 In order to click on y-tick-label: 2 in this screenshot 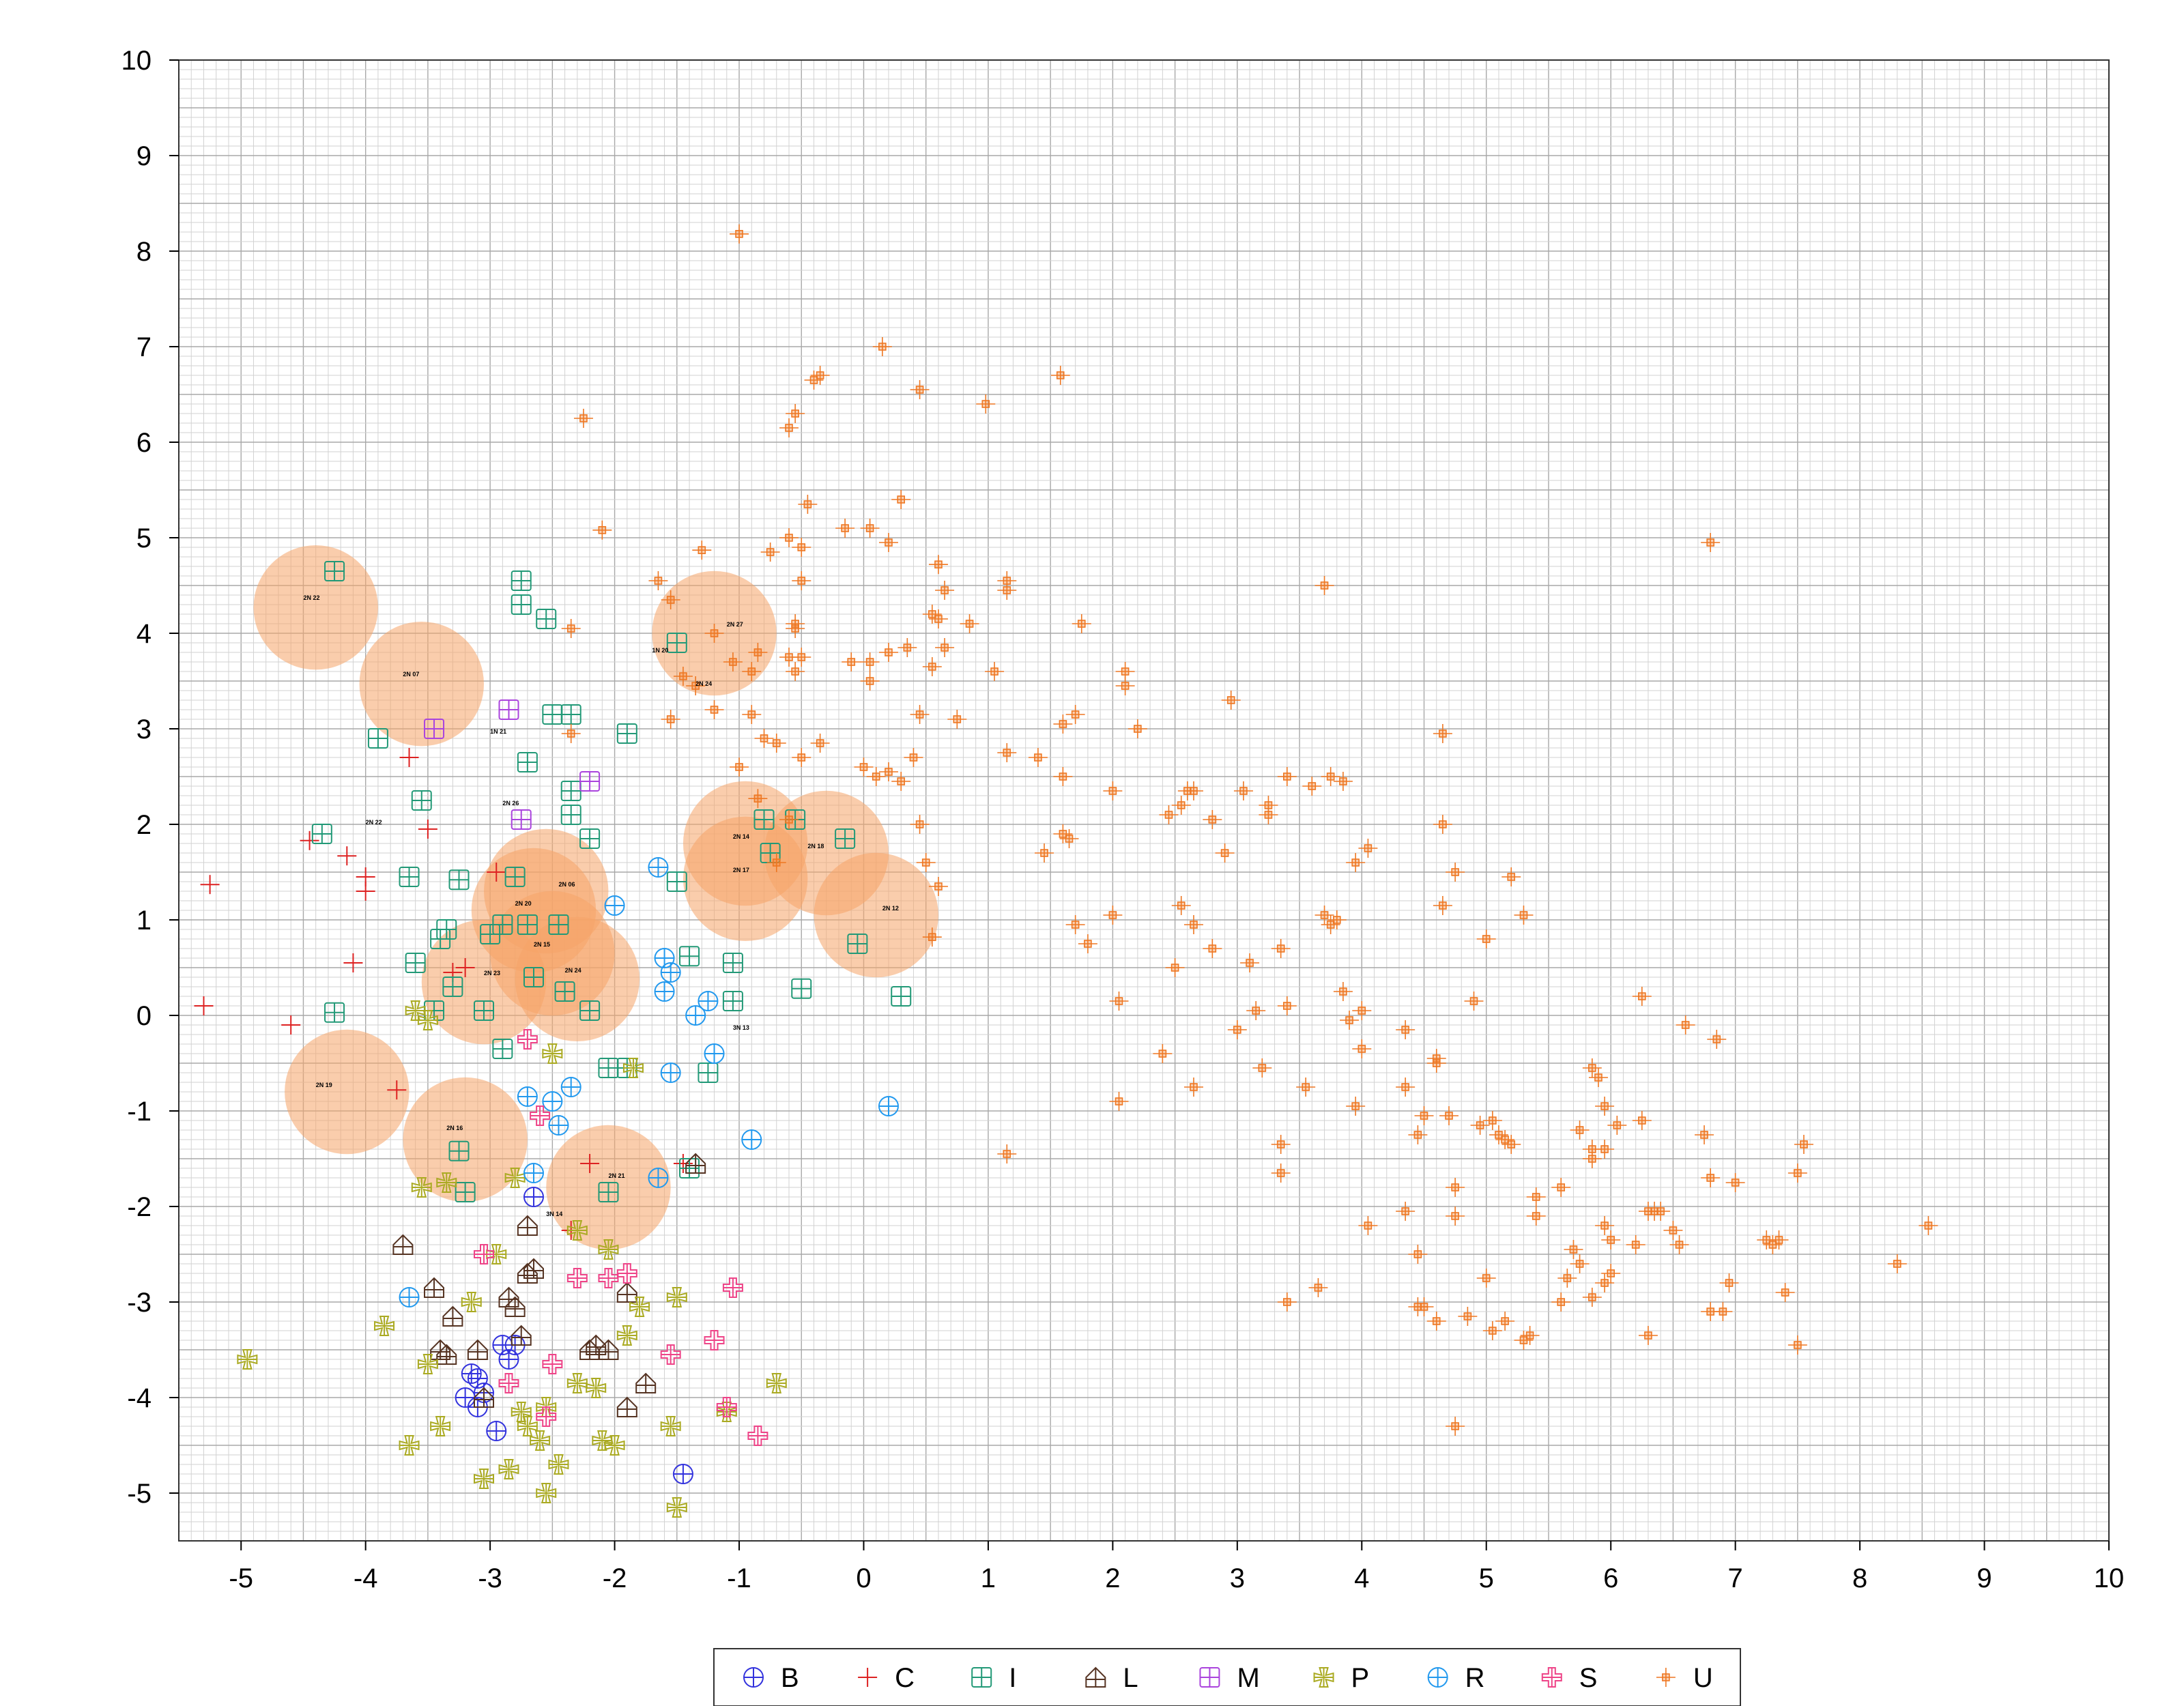, I will do `click(144, 825)`.